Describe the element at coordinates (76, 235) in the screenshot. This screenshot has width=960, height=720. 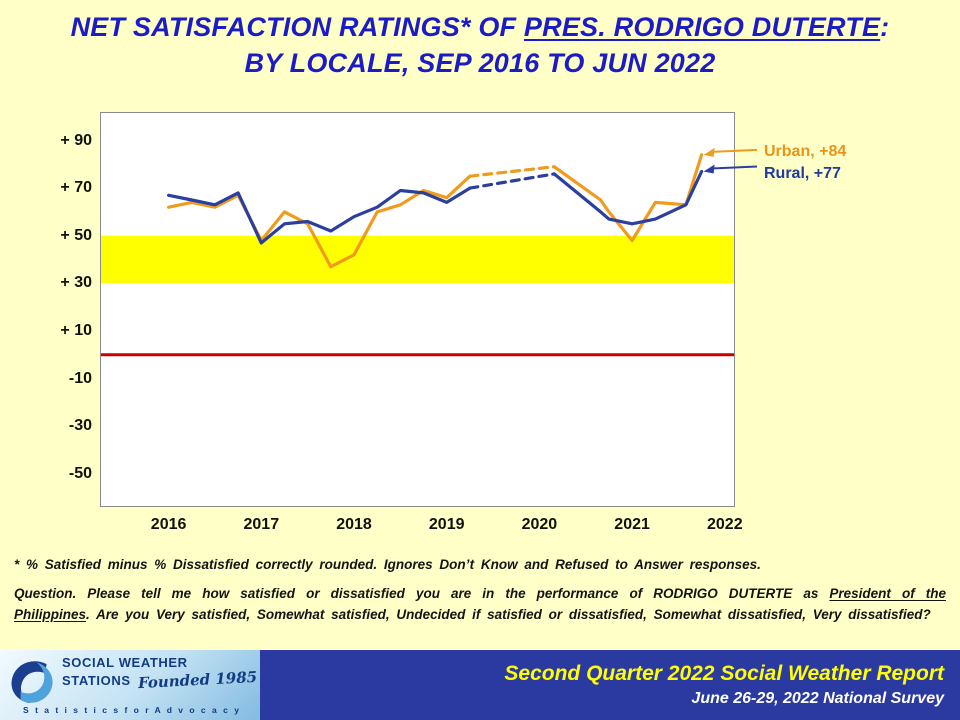
I see `y-axis-label: + 50` at that location.